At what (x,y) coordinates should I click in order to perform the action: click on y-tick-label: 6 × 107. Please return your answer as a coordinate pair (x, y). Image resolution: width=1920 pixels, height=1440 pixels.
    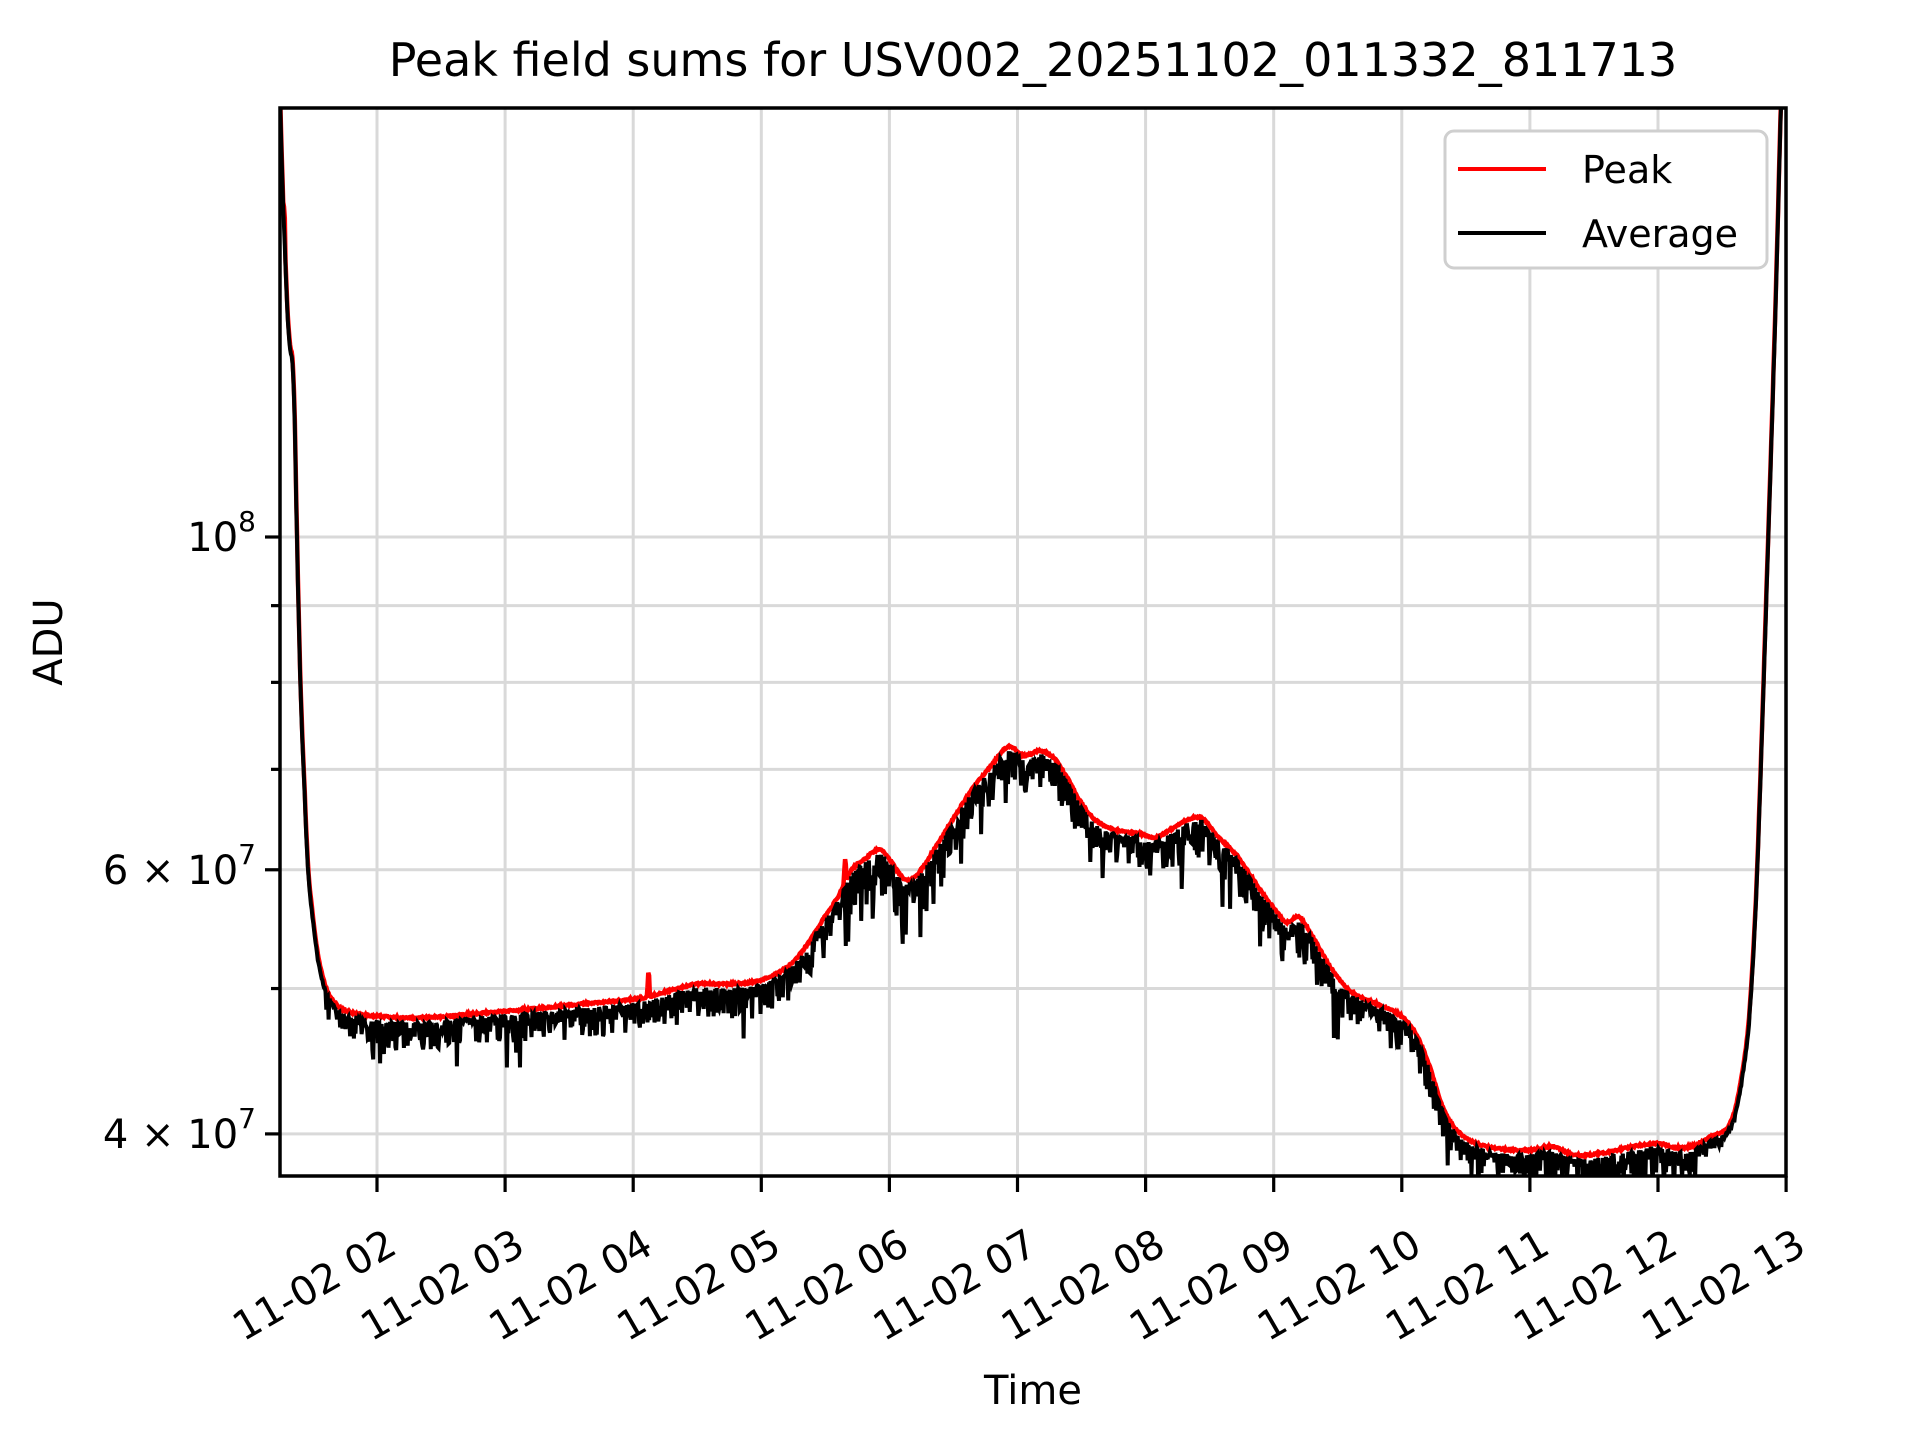
    Looking at the image, I should click on (179, 866).